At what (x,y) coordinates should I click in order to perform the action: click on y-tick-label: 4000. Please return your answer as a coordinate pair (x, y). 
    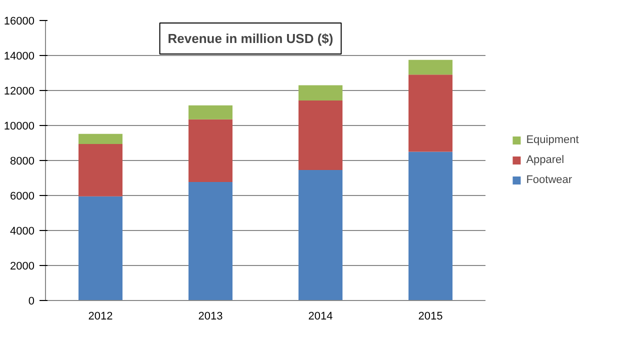
    Looking at the image, I should click on (22, 232).